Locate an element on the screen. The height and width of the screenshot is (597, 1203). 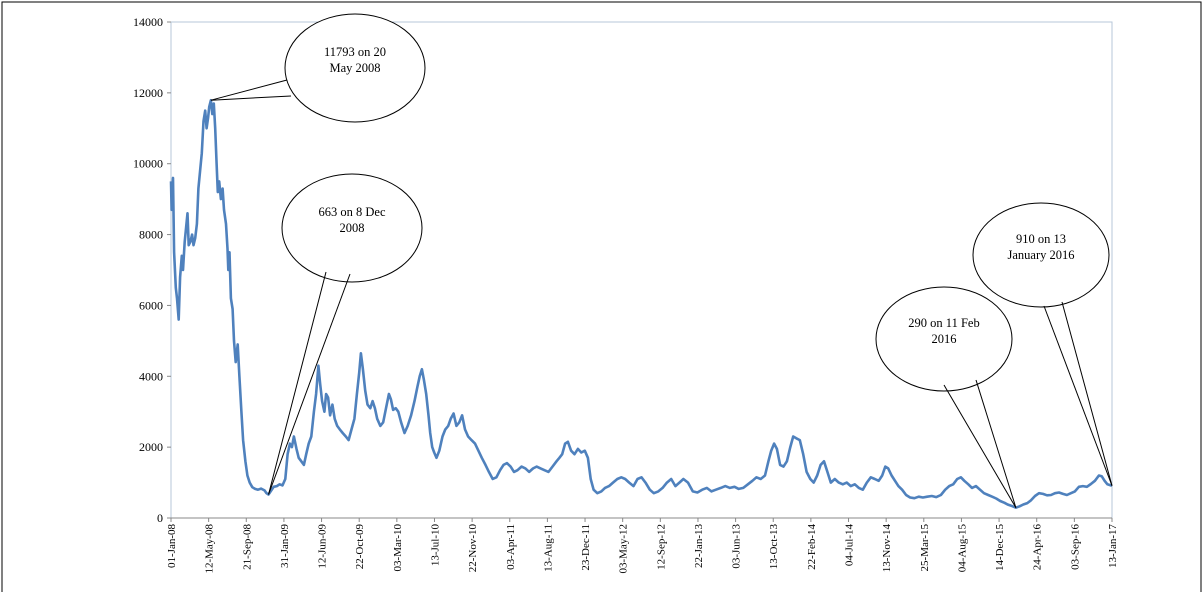
callout-1: 663 on 8 Dec 2008 is located at coordinates (345, 334).